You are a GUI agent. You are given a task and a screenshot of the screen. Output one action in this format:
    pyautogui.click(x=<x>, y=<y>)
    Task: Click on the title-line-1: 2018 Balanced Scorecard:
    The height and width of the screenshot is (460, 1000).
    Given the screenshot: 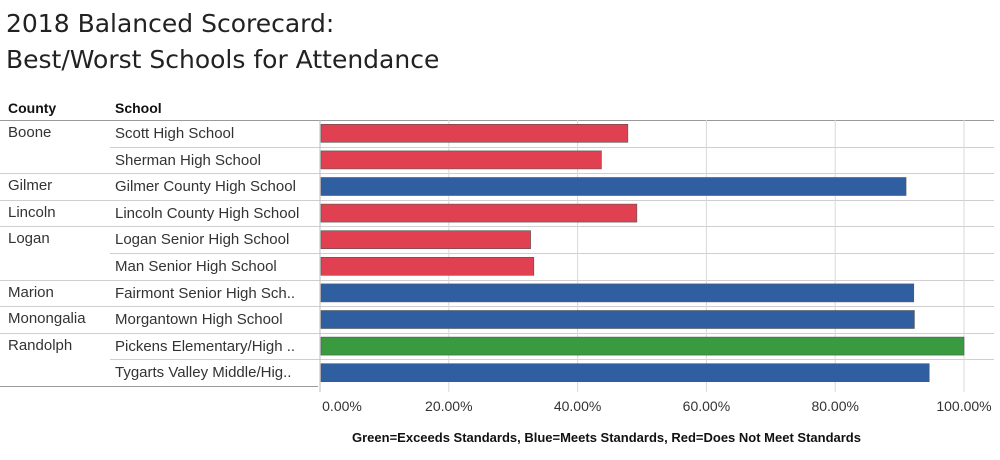 What is the action you would take?
    pyautogui.click(x=170, y=23)
    